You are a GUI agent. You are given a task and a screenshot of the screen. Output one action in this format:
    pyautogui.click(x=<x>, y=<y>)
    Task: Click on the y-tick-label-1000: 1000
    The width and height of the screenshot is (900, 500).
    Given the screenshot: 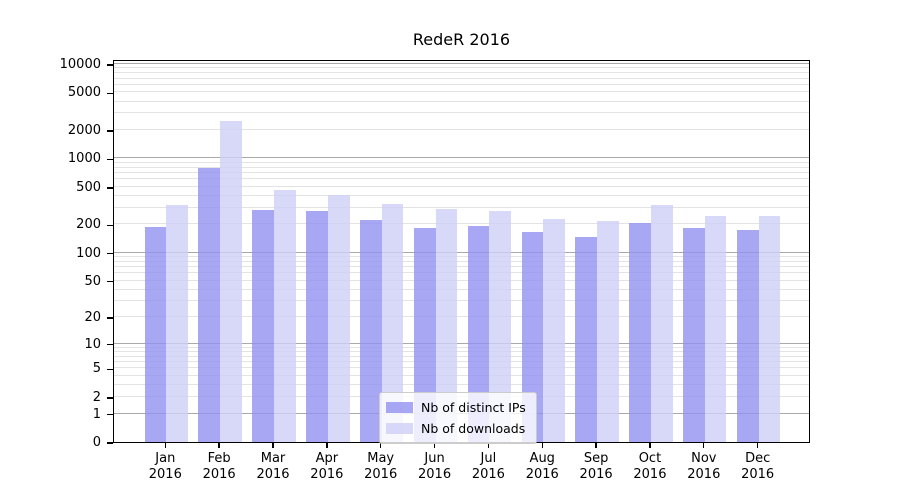 What is the action you would take?
    pyautogui.click(x=84, y=159)
    